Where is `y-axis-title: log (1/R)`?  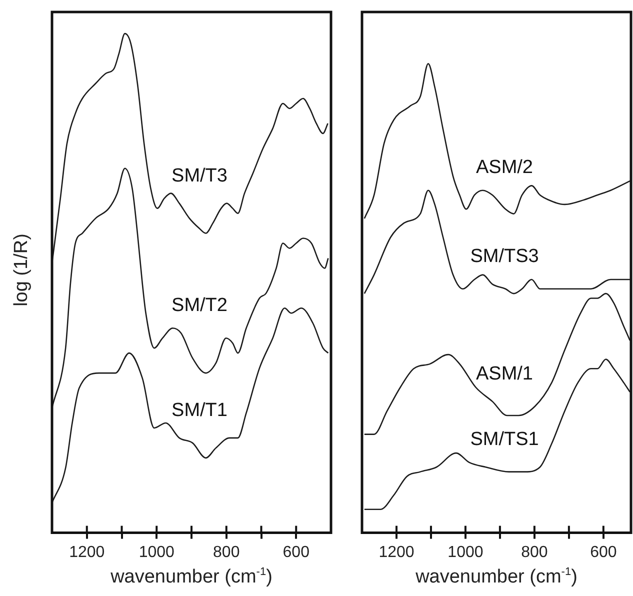
y-axis-title: log (1/R) is located at coordinates (22, 270).